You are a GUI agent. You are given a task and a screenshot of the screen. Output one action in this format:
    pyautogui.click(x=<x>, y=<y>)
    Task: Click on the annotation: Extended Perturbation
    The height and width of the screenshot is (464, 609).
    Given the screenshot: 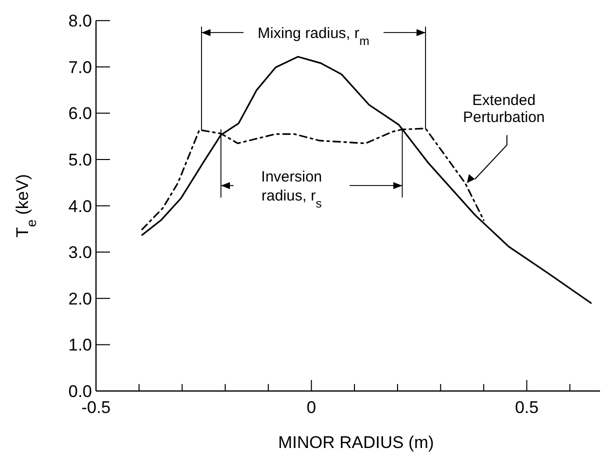 What is the action you would take?
    pyautogui.click(x=504, y=109)
    